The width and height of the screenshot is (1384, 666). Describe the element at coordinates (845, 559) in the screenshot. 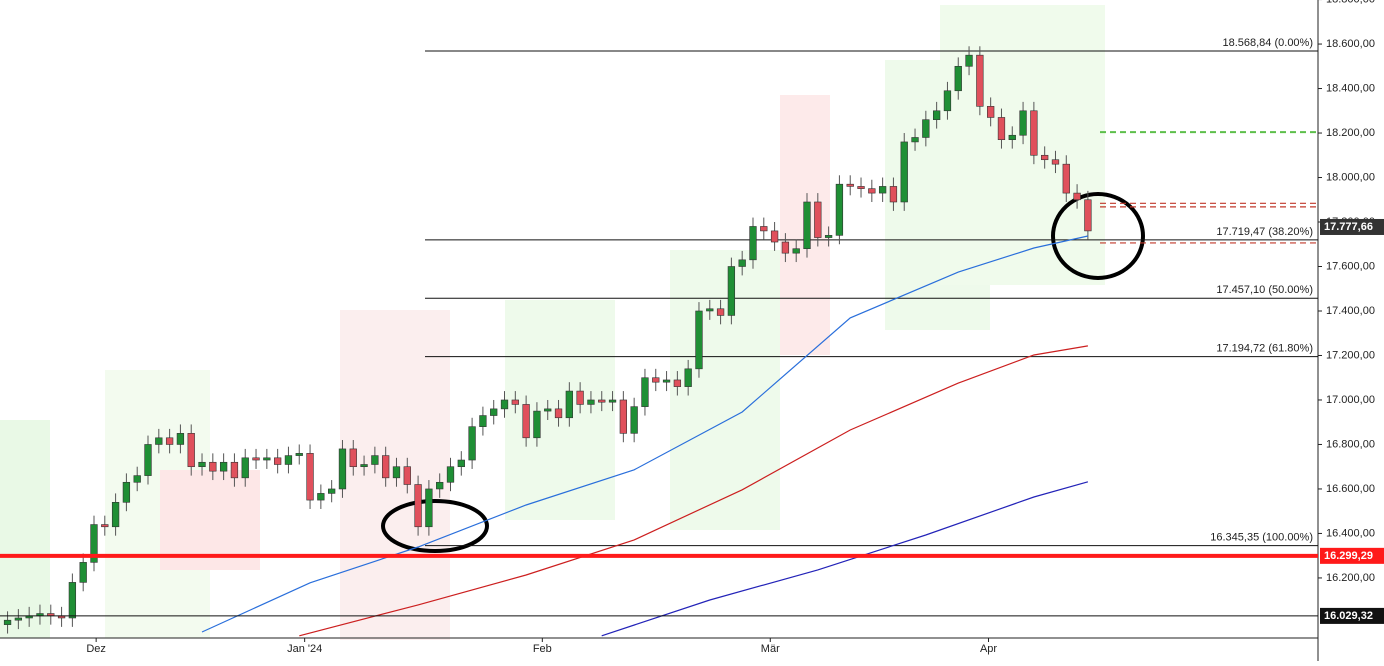

I see `moving-average` at that location.